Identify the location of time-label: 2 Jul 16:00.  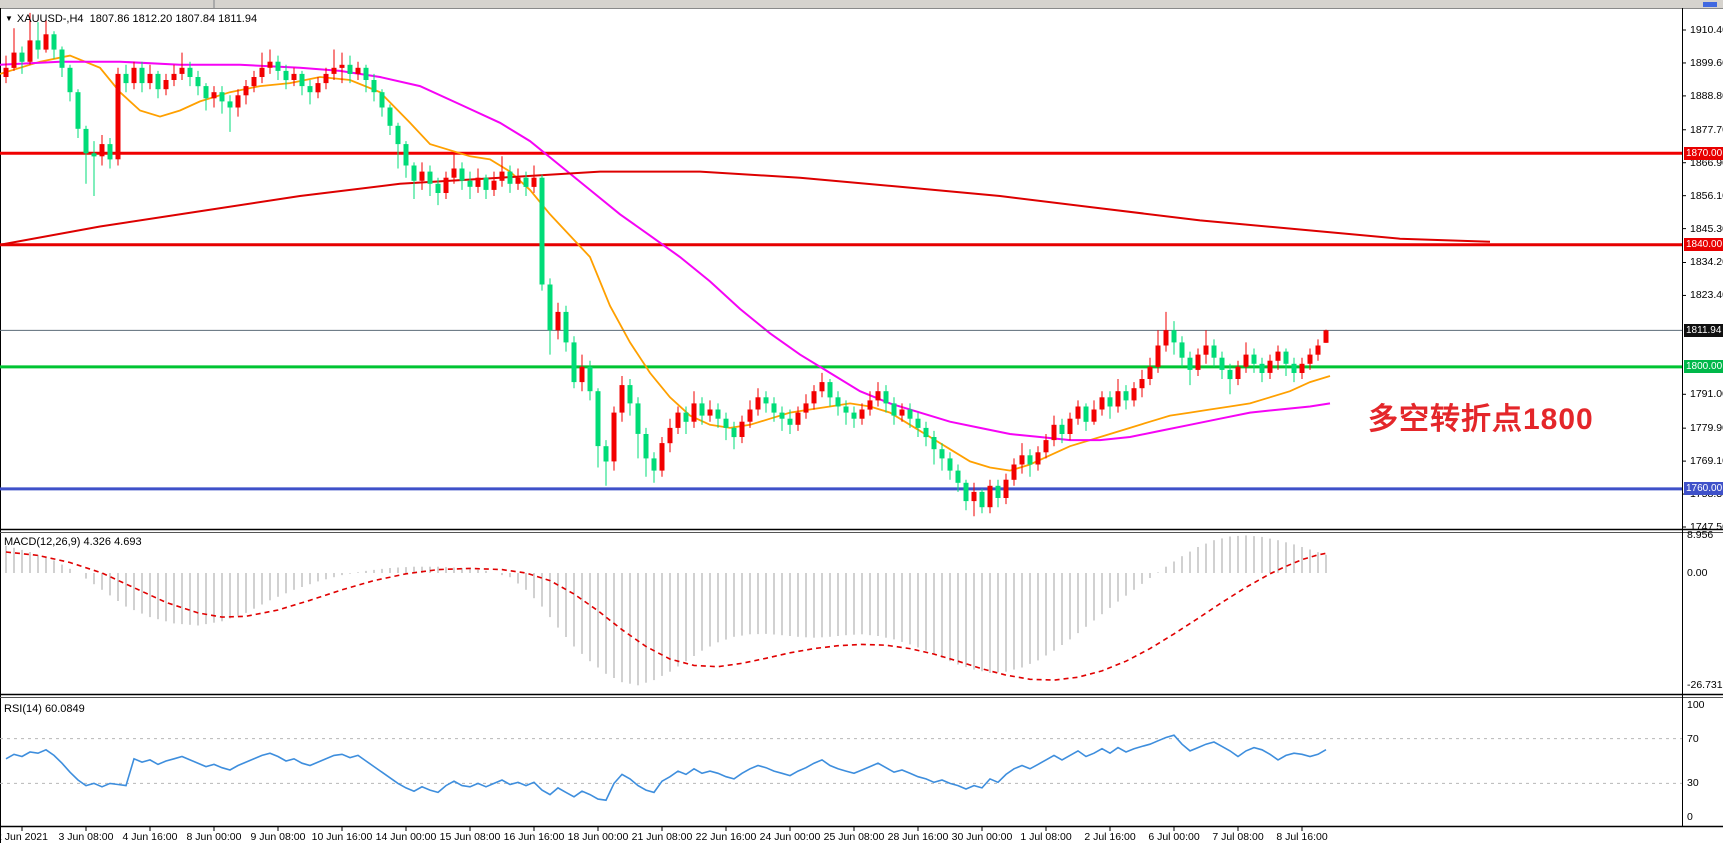
(1110, 837).